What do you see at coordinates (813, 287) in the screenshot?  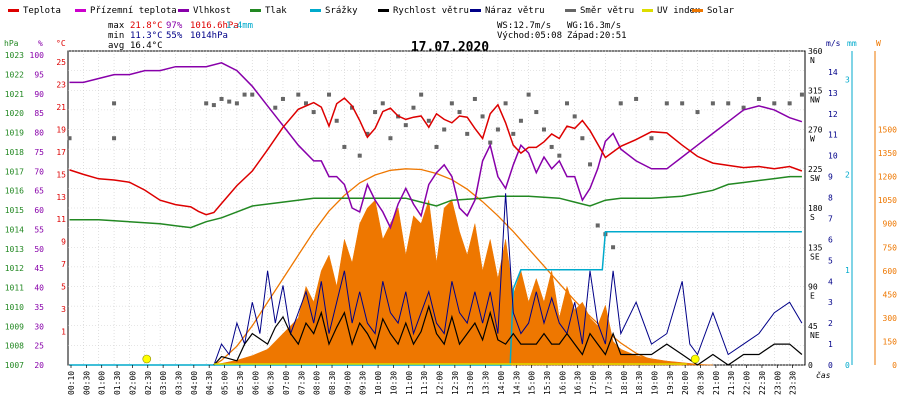 I see `axis-tick-direction: 90` at bounding box center [813, 287].